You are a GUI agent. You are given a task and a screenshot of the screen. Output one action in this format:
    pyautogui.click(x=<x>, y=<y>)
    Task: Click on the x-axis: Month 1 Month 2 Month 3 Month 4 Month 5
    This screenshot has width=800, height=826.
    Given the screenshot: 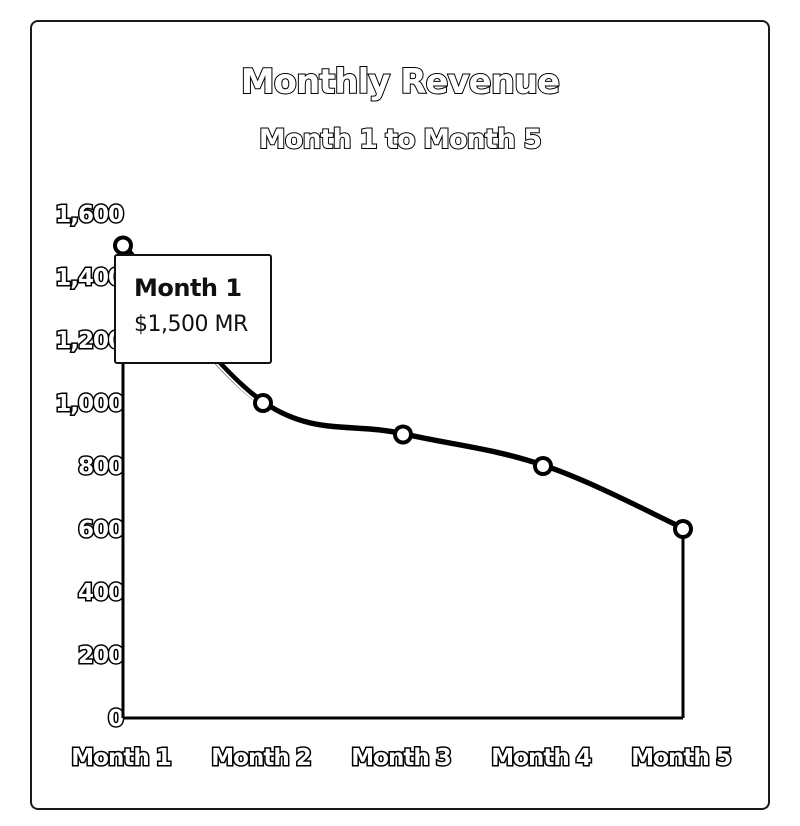 What is the action you would take?
    pyautogui.click(x=401, y=758)
    